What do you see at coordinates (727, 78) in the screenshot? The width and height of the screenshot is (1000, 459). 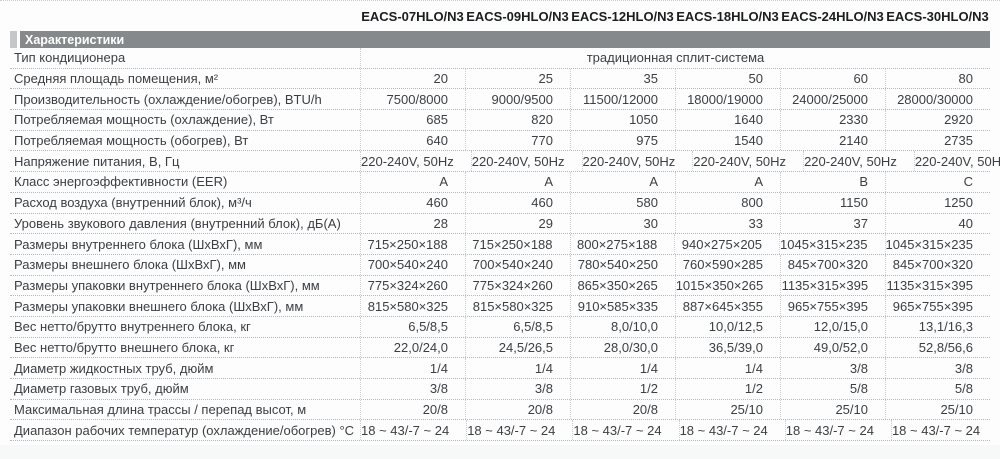 I see `row-value: 50` at bounding box center [727, 78].